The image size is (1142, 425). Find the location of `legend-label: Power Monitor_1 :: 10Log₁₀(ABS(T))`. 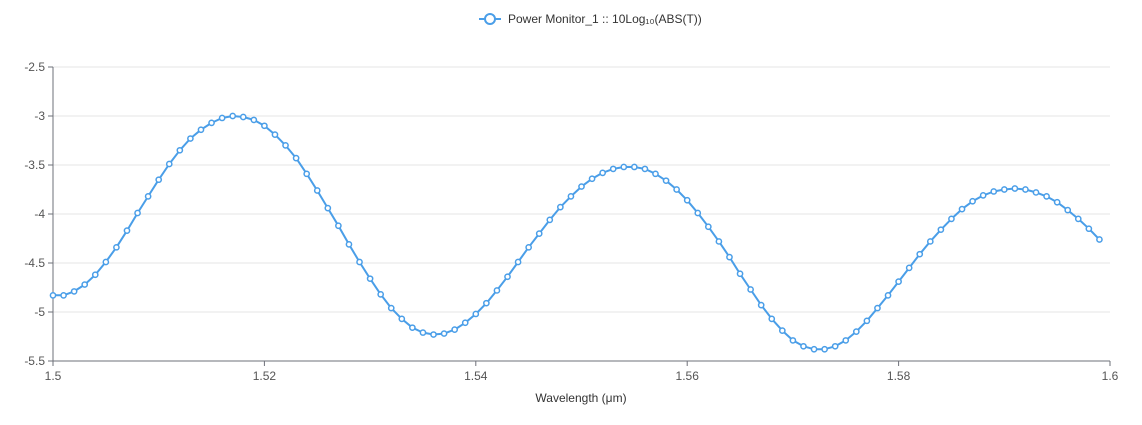

legend-label: Power Monitor_1 :: 10Log₁₀(ABS(T)) is located at coordinates (605, 19).